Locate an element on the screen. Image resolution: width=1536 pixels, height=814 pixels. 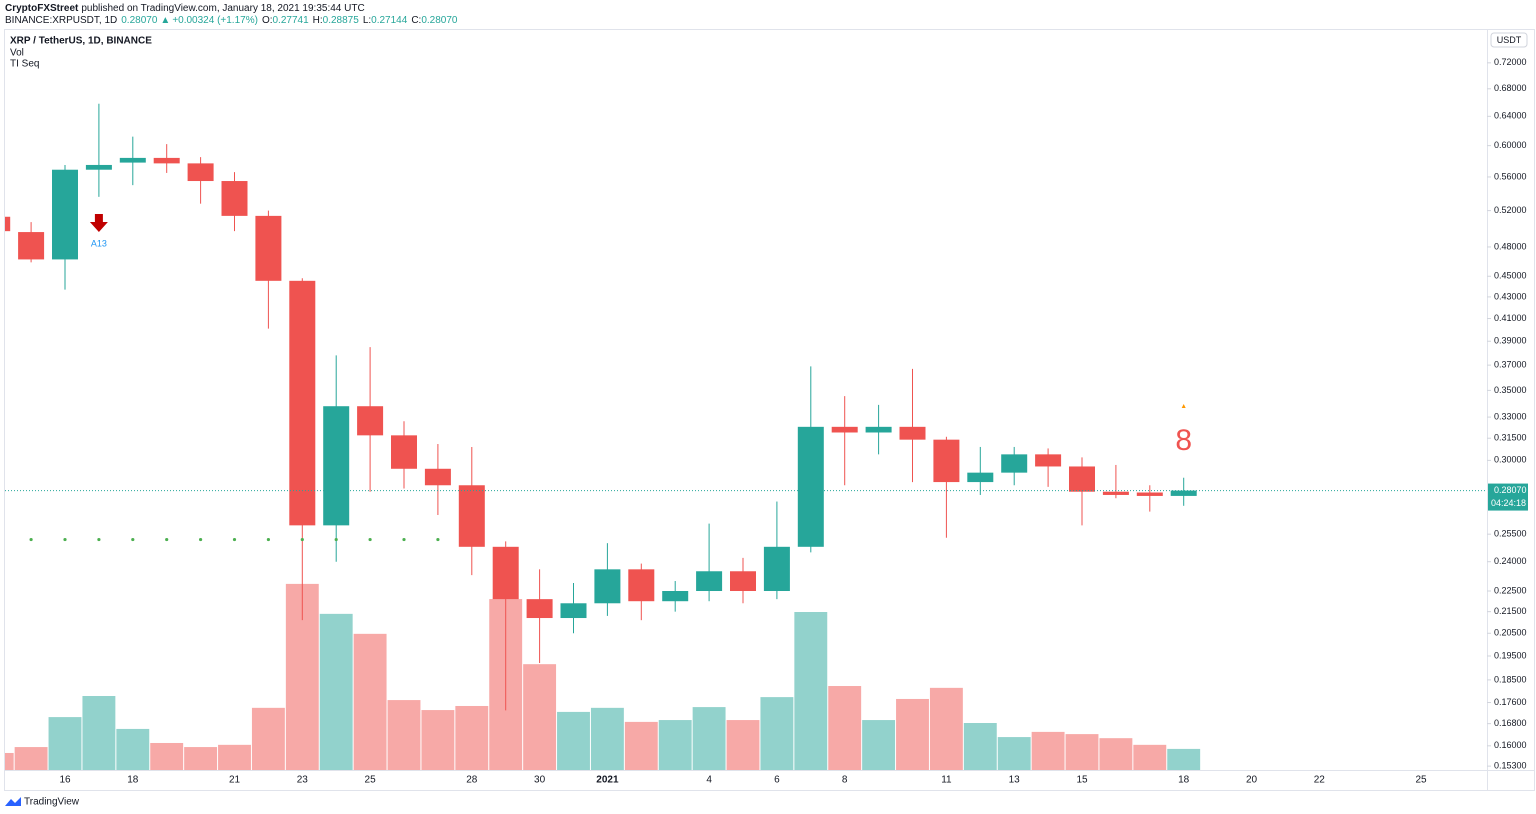
y-tick-label: 0.20500 is located at coordinates (1510, 633).